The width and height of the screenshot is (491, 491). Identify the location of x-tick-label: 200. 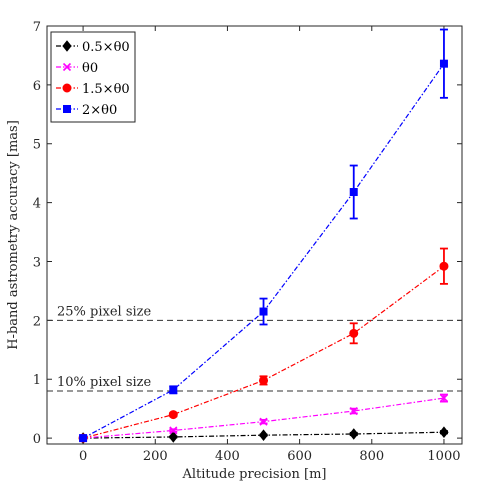
(155, 456).